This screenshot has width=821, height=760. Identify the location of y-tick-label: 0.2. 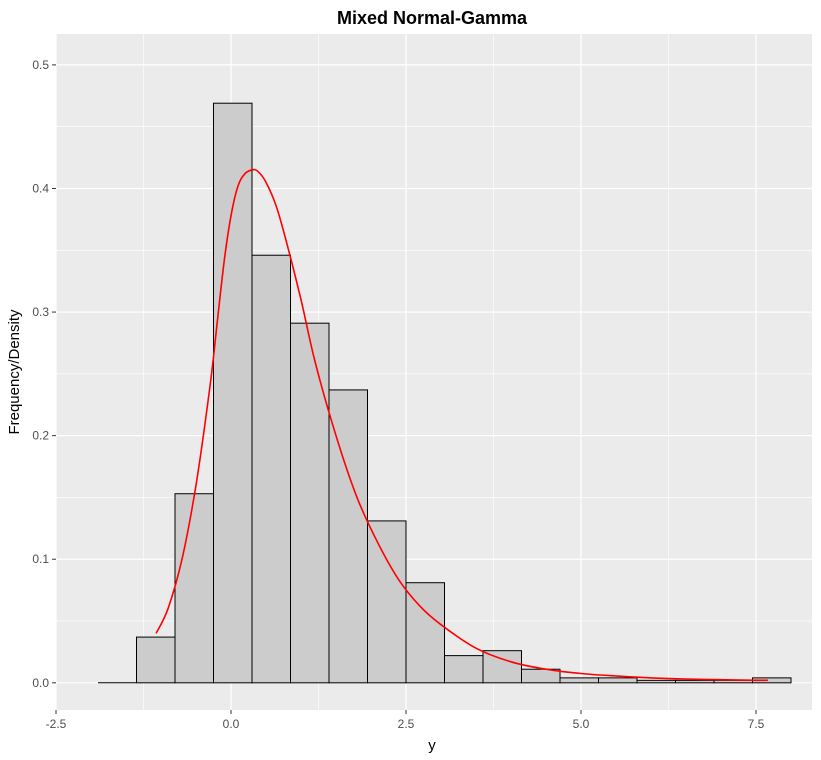
(40, 436).